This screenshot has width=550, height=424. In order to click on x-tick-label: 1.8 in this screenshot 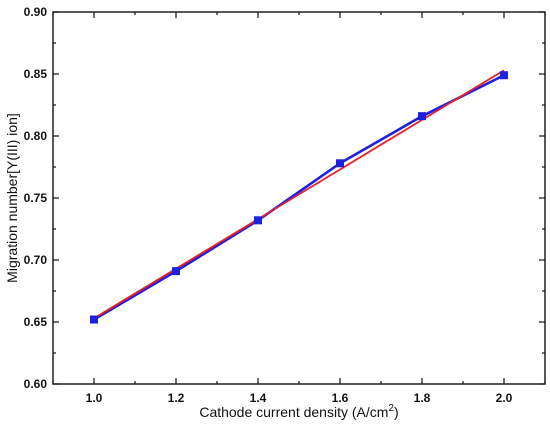, I will do `click(422, 398)`.